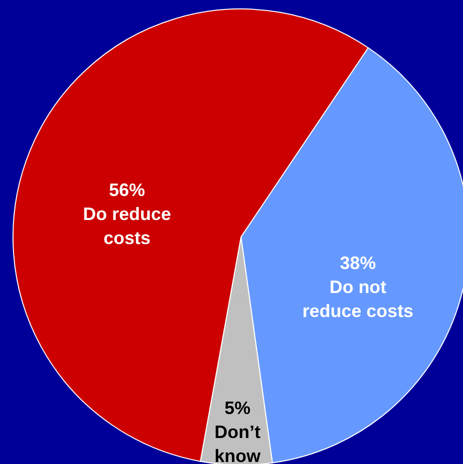 The height and width of the screenshot is (464, 463). What do you see at coordinates (127, 226) in the screenshot?
I see `slice-label: Do reduce costs` at bounding box center [127, 226].